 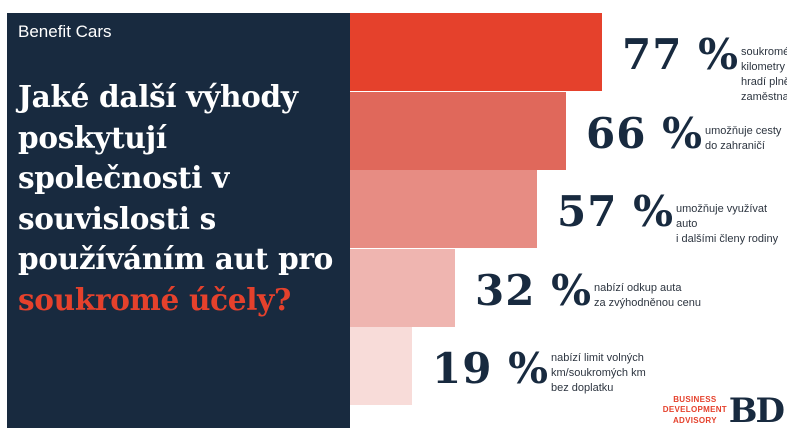 I want to click on value-label-4: 19 %, so click(x=490, y=368).